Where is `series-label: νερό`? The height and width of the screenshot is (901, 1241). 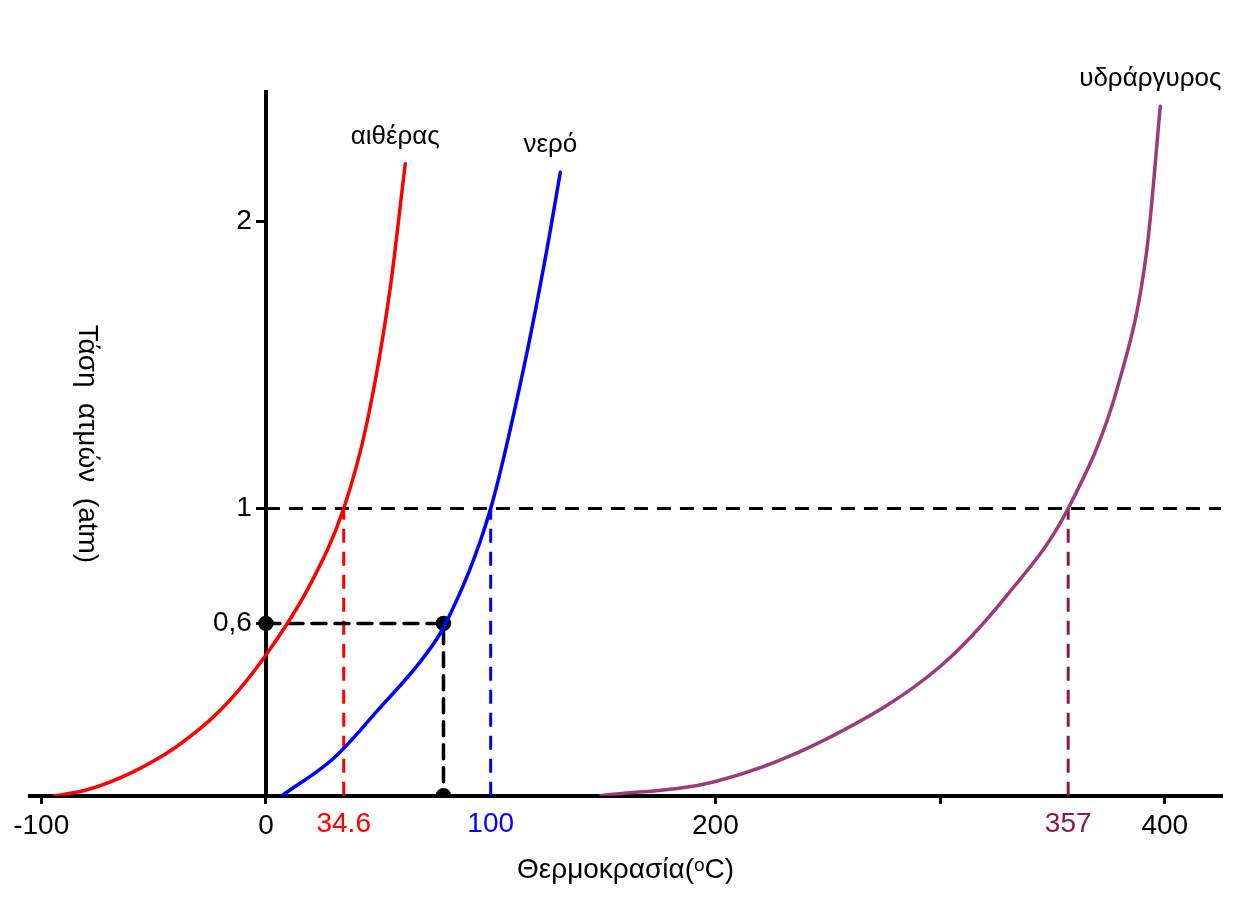
series-label: νερό is located at coordinates (550, 143).